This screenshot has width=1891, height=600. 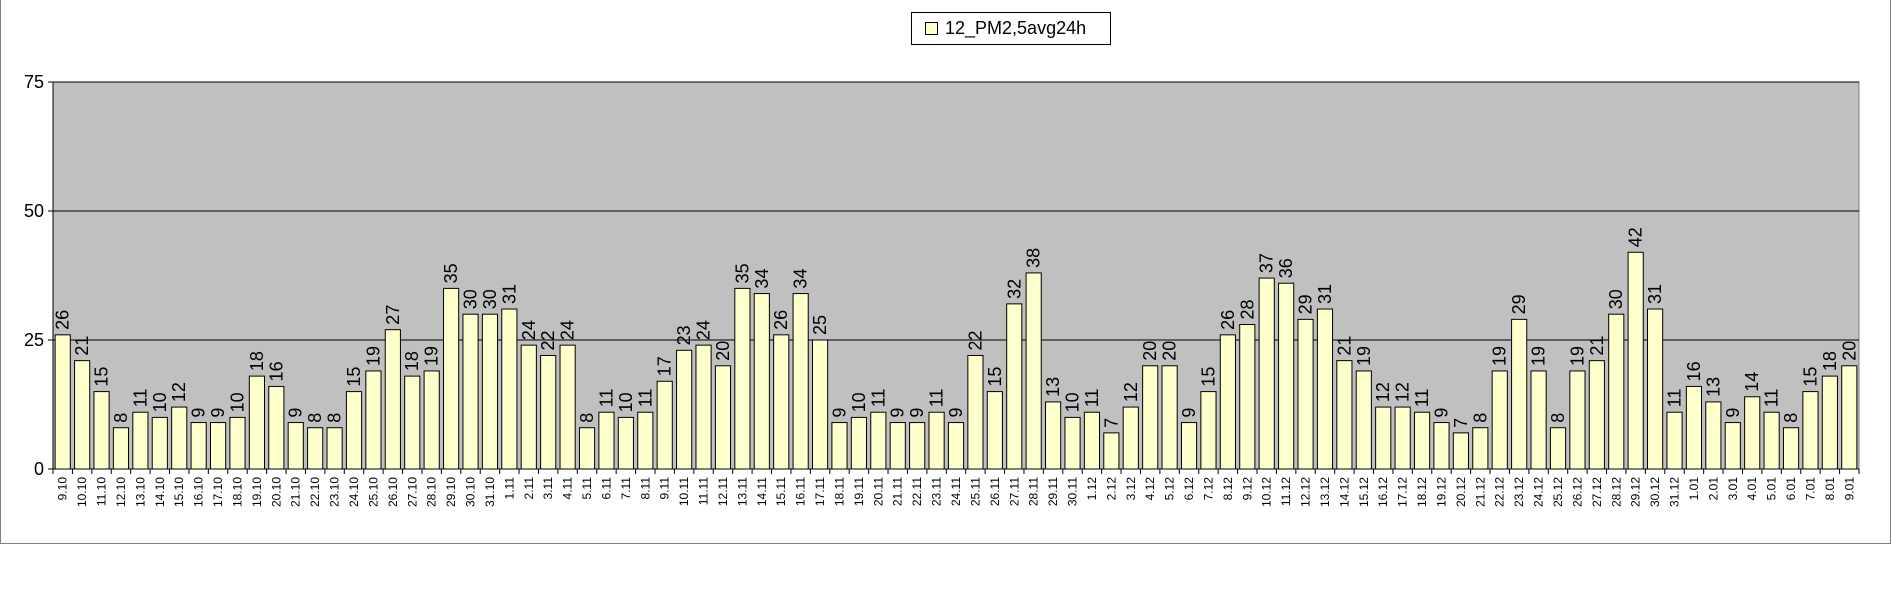 What do you see at coordinates (179, 392) in the screenshot?
I see `data-label: 12` at bounding box center [179, 392].